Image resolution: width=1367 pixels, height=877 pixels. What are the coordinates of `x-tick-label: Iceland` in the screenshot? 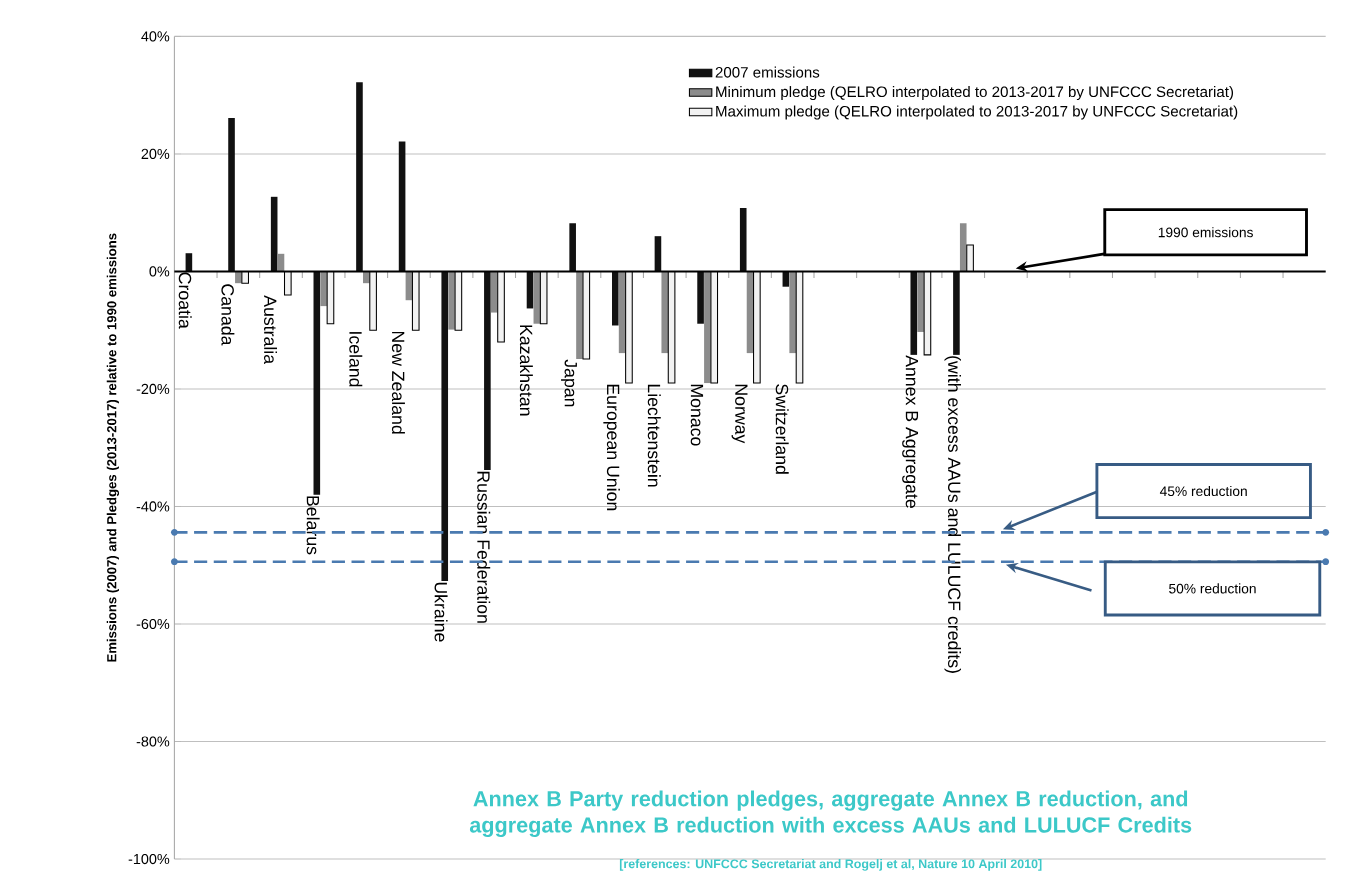 It's located at (356, 359).